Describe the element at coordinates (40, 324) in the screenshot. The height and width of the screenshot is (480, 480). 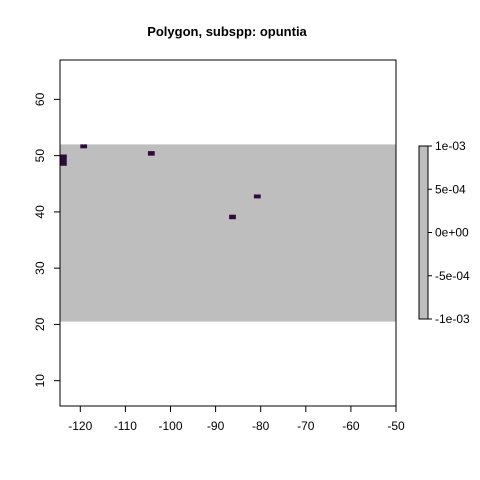
I see `y-tick-label: 20` at that location.